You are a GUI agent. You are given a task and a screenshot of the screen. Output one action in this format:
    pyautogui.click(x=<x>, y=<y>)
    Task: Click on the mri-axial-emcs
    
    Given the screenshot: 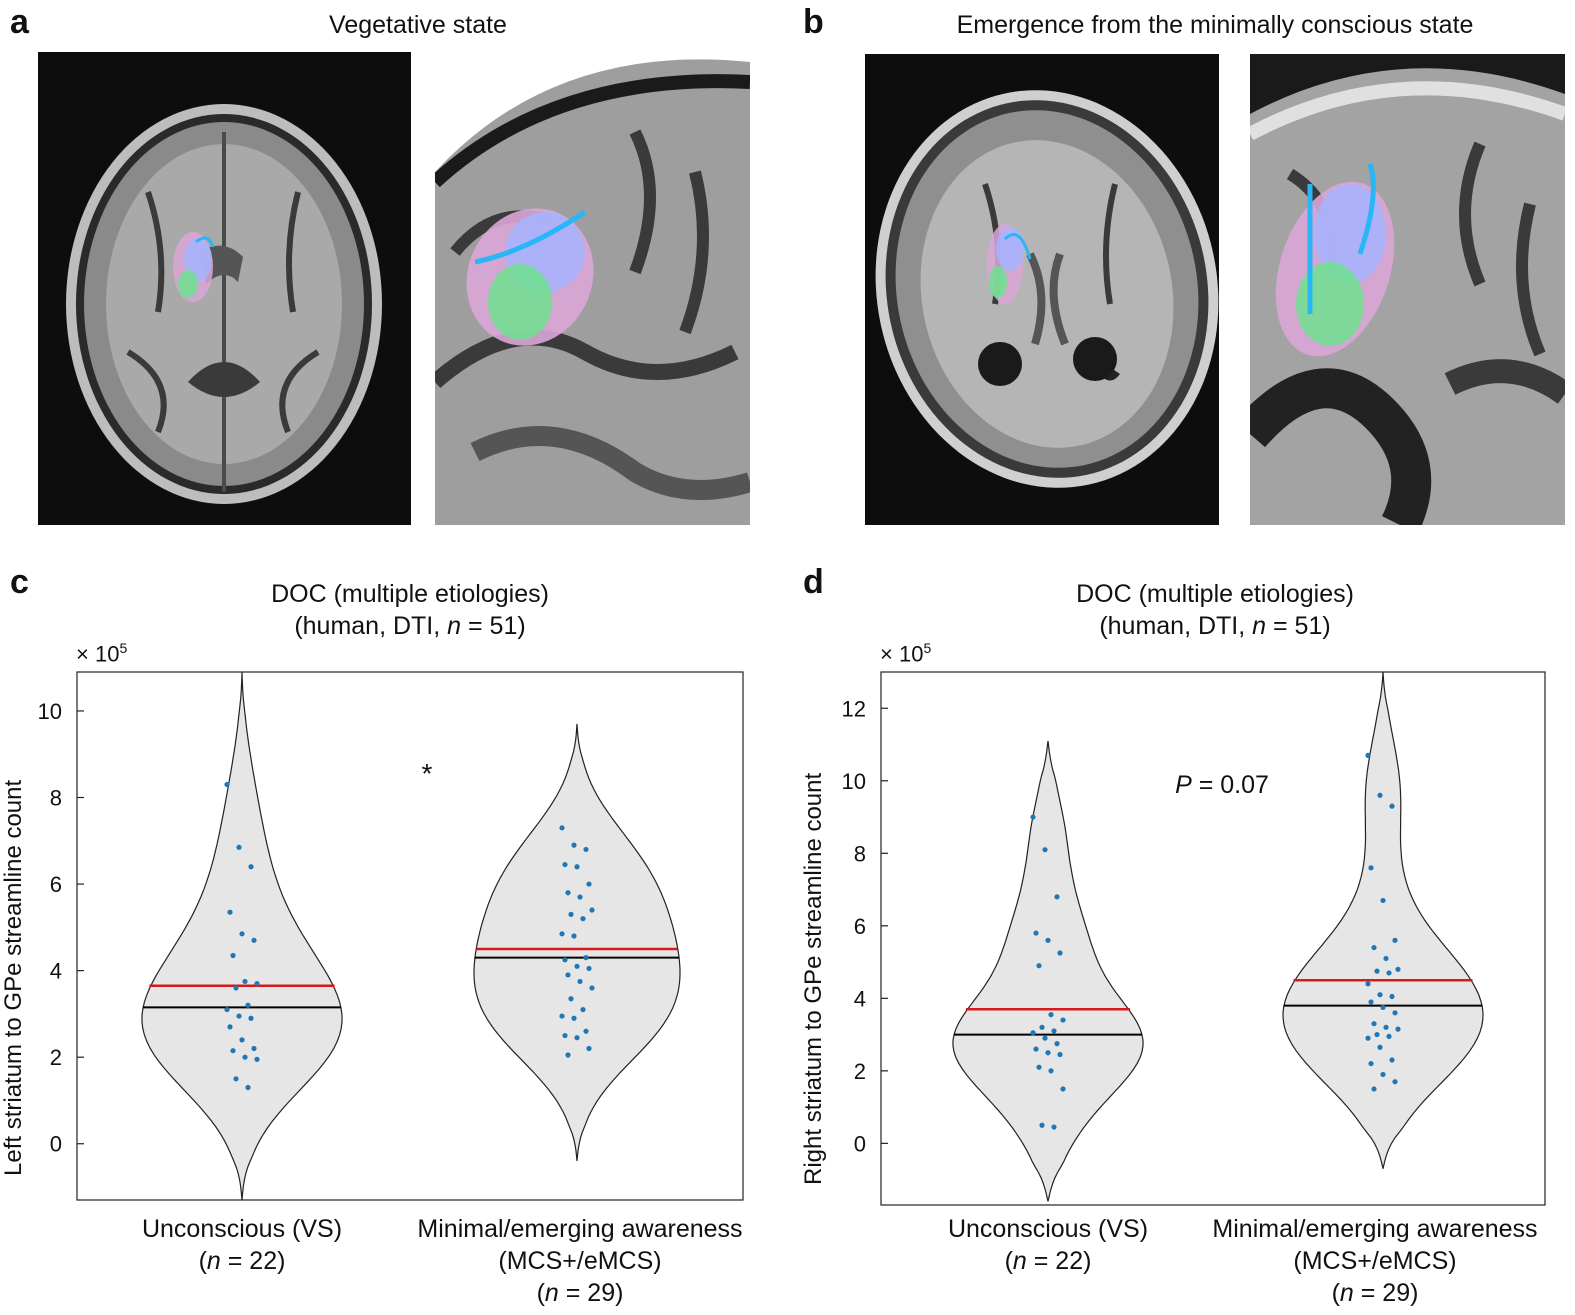 What is the action you would take?
    pyautogui.click(x=1042, y=289)
    